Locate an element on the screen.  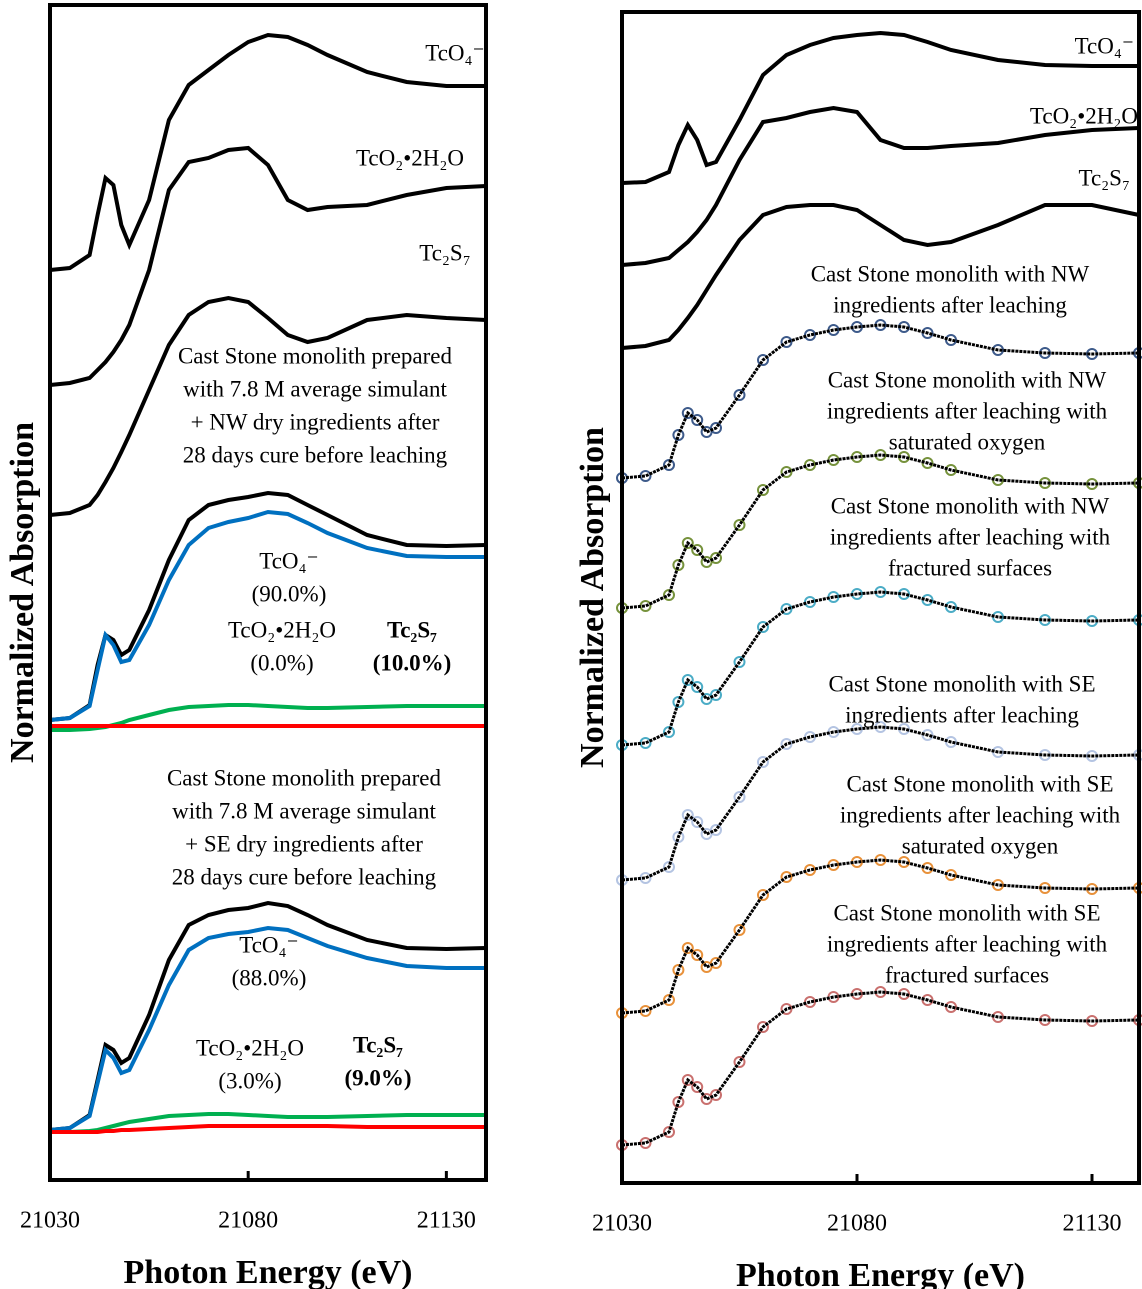
curve-label: (88.0%) is located at coordinates (269, 977).